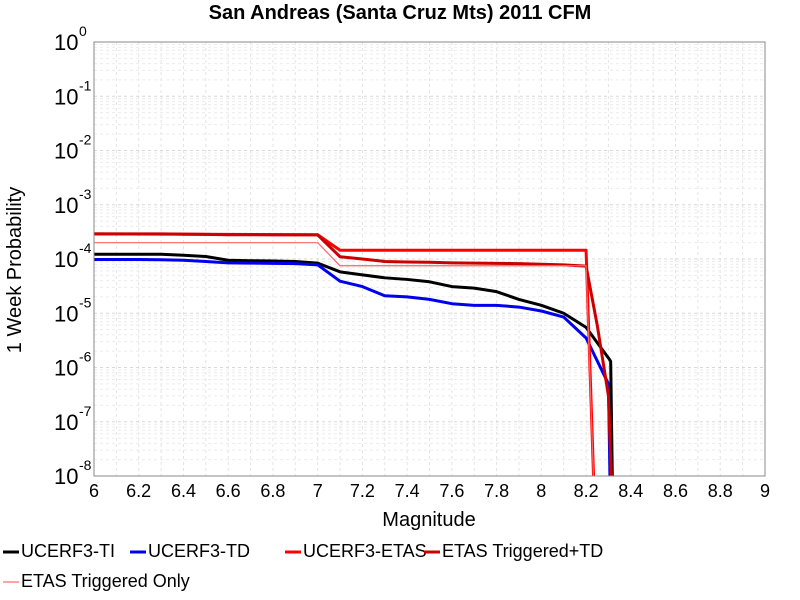  What do you see at coordinates (365, 551) in the screenshot?
I see `legend-label: UCERF3-ETAS` at bounding box center [365, 551].